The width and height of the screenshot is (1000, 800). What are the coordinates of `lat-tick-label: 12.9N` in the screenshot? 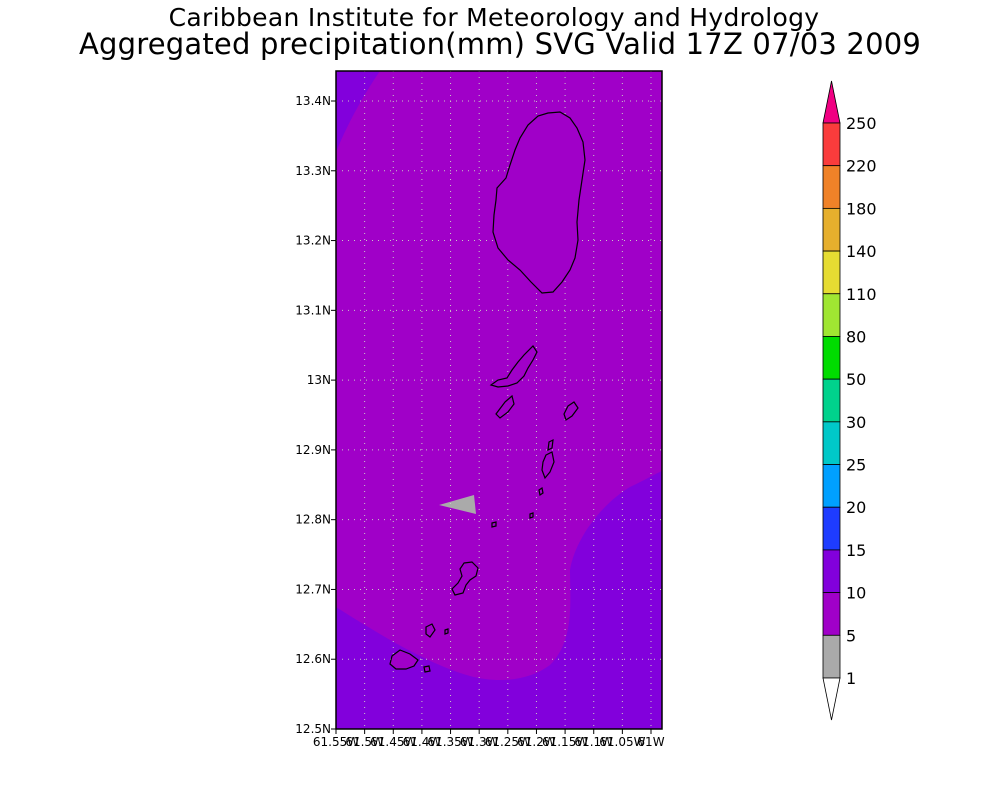 It's located at (313, 450).